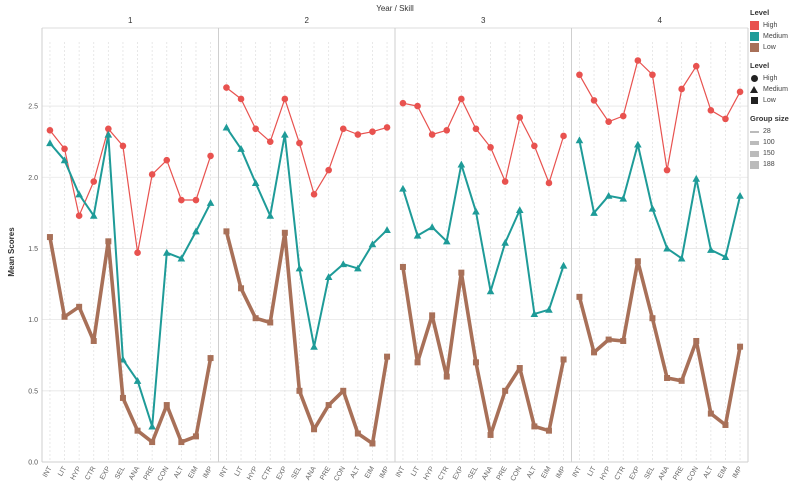  I want to click on legend-shape-block: Level High Medium Low, so click(774, 83).